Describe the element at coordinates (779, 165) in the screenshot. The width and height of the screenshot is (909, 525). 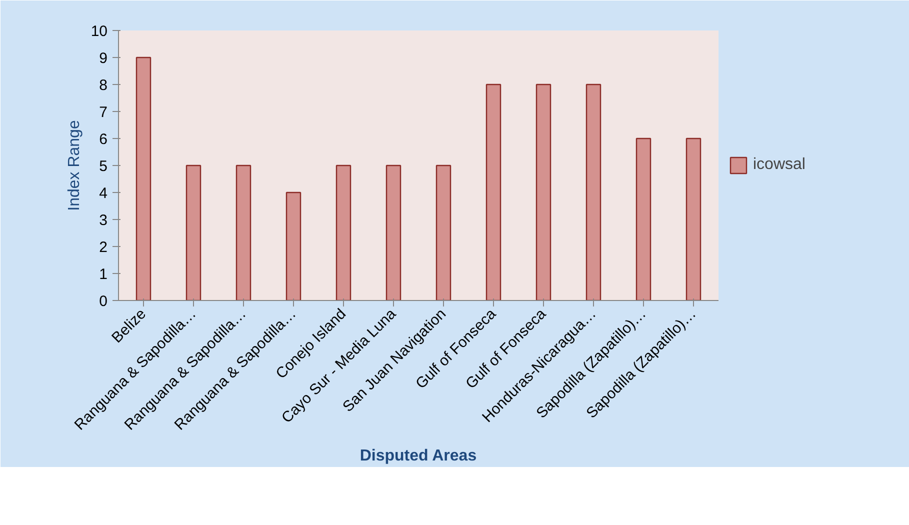
I see `legend-label: icowsal` at that location.